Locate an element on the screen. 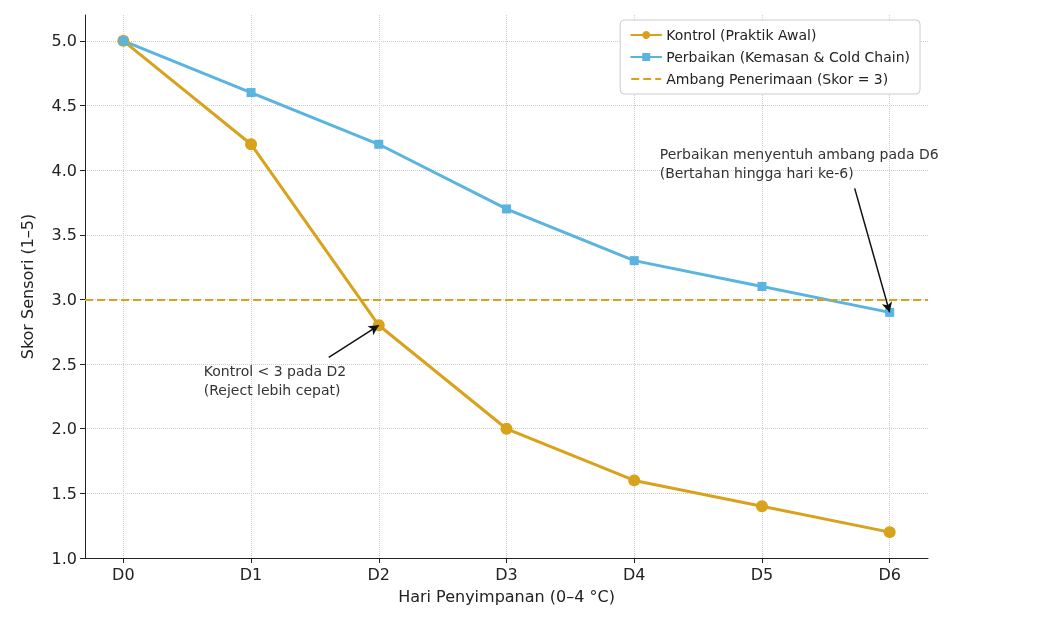  y-tick-label: 5.0 is located at coordinates (64, 41).